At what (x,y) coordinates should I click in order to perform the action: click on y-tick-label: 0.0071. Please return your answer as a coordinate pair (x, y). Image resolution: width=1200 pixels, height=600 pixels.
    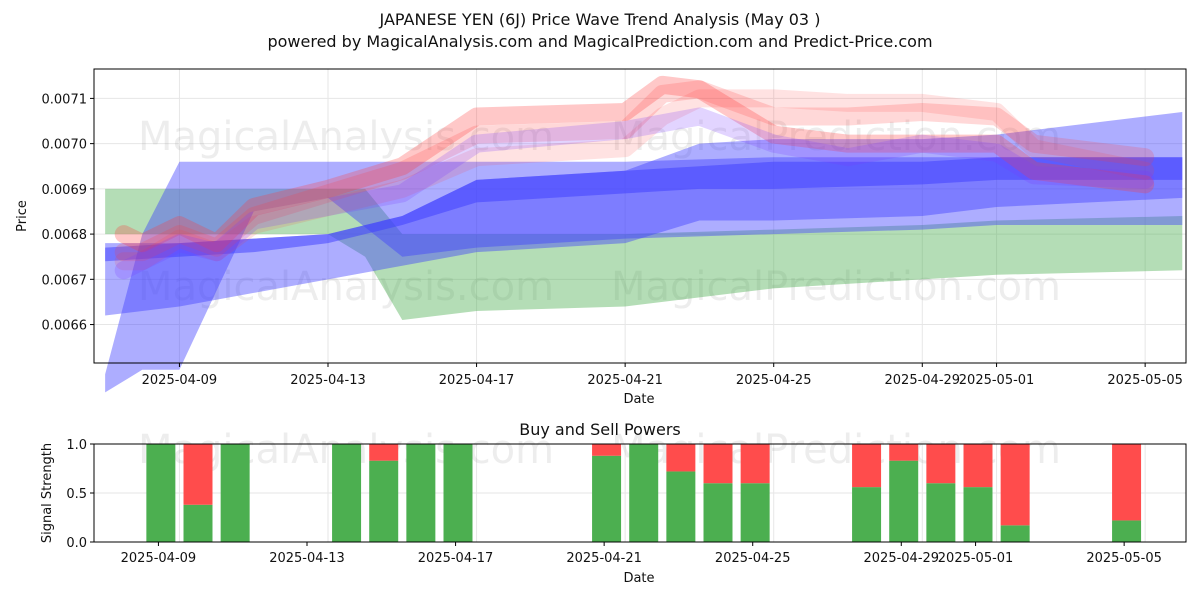
    Looking at the image, I should click on (65, 99).